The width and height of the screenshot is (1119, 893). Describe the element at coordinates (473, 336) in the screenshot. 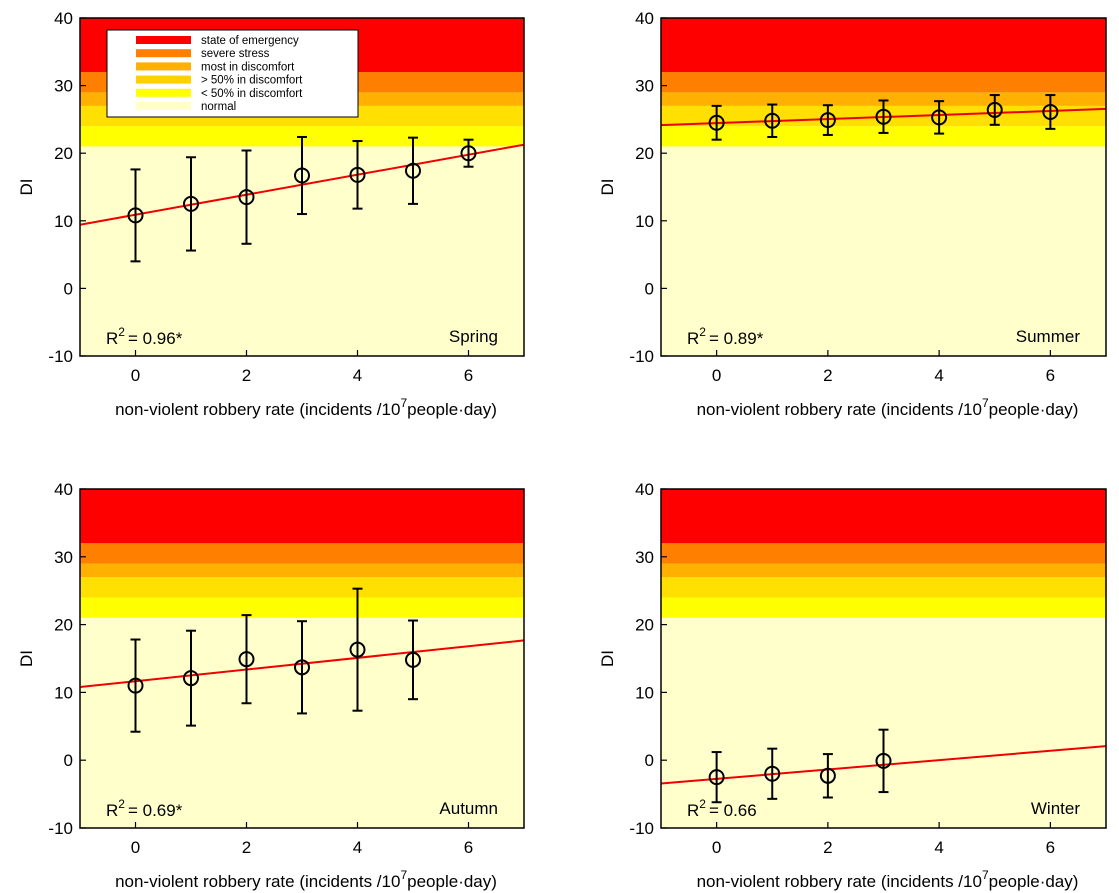

I see `season-label: Spring` at that location.